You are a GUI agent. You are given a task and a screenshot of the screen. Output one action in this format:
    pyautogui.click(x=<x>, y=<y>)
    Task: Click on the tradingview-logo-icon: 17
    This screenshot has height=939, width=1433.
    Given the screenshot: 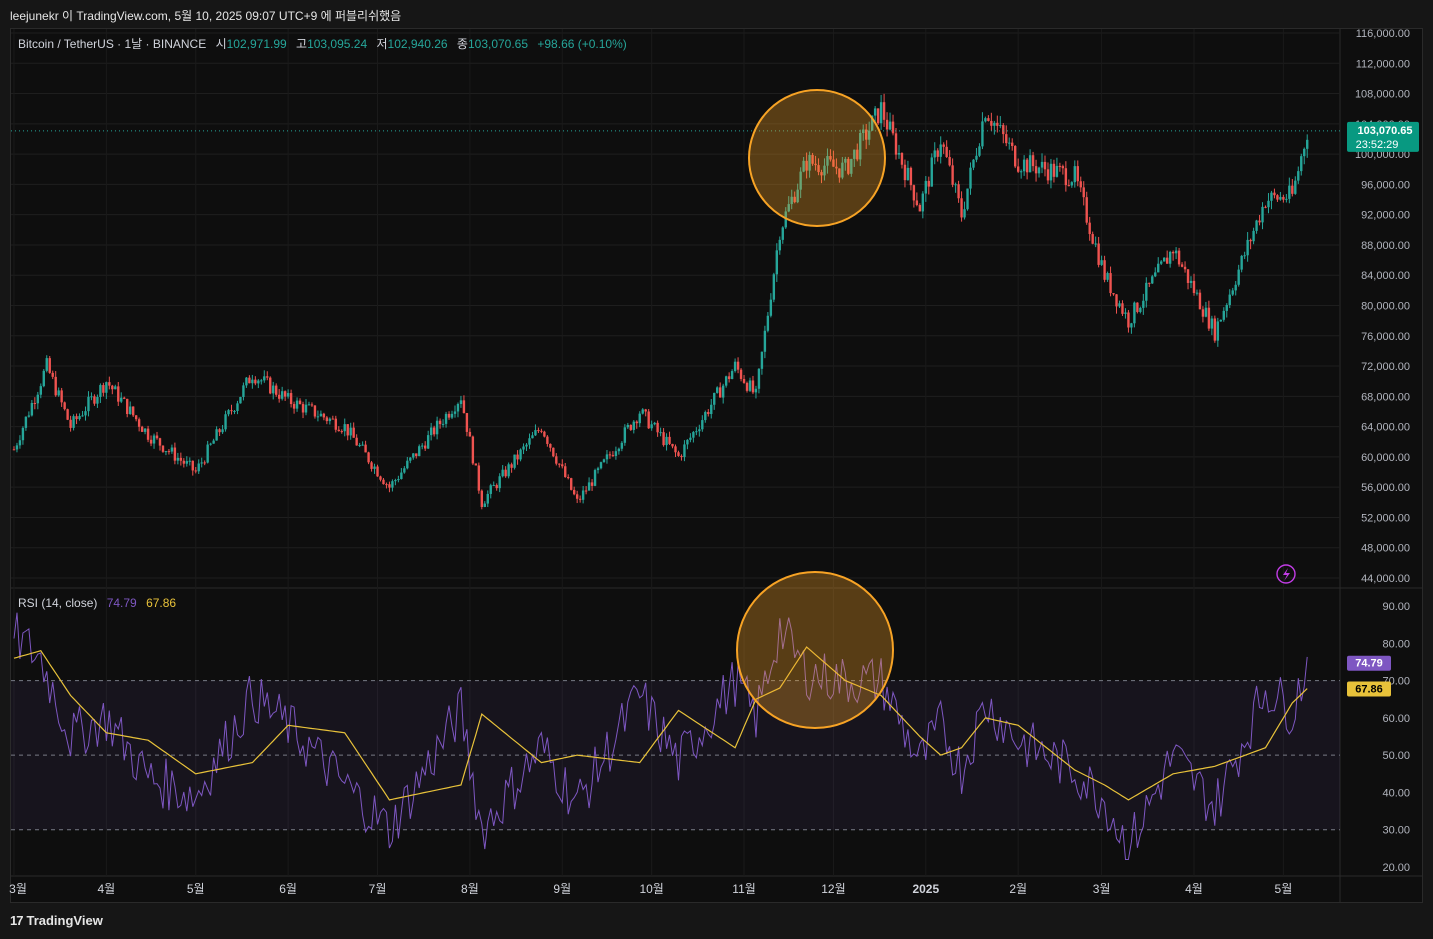 What is the action you would take?
    pyautogui.click(x=17, y=920)
    